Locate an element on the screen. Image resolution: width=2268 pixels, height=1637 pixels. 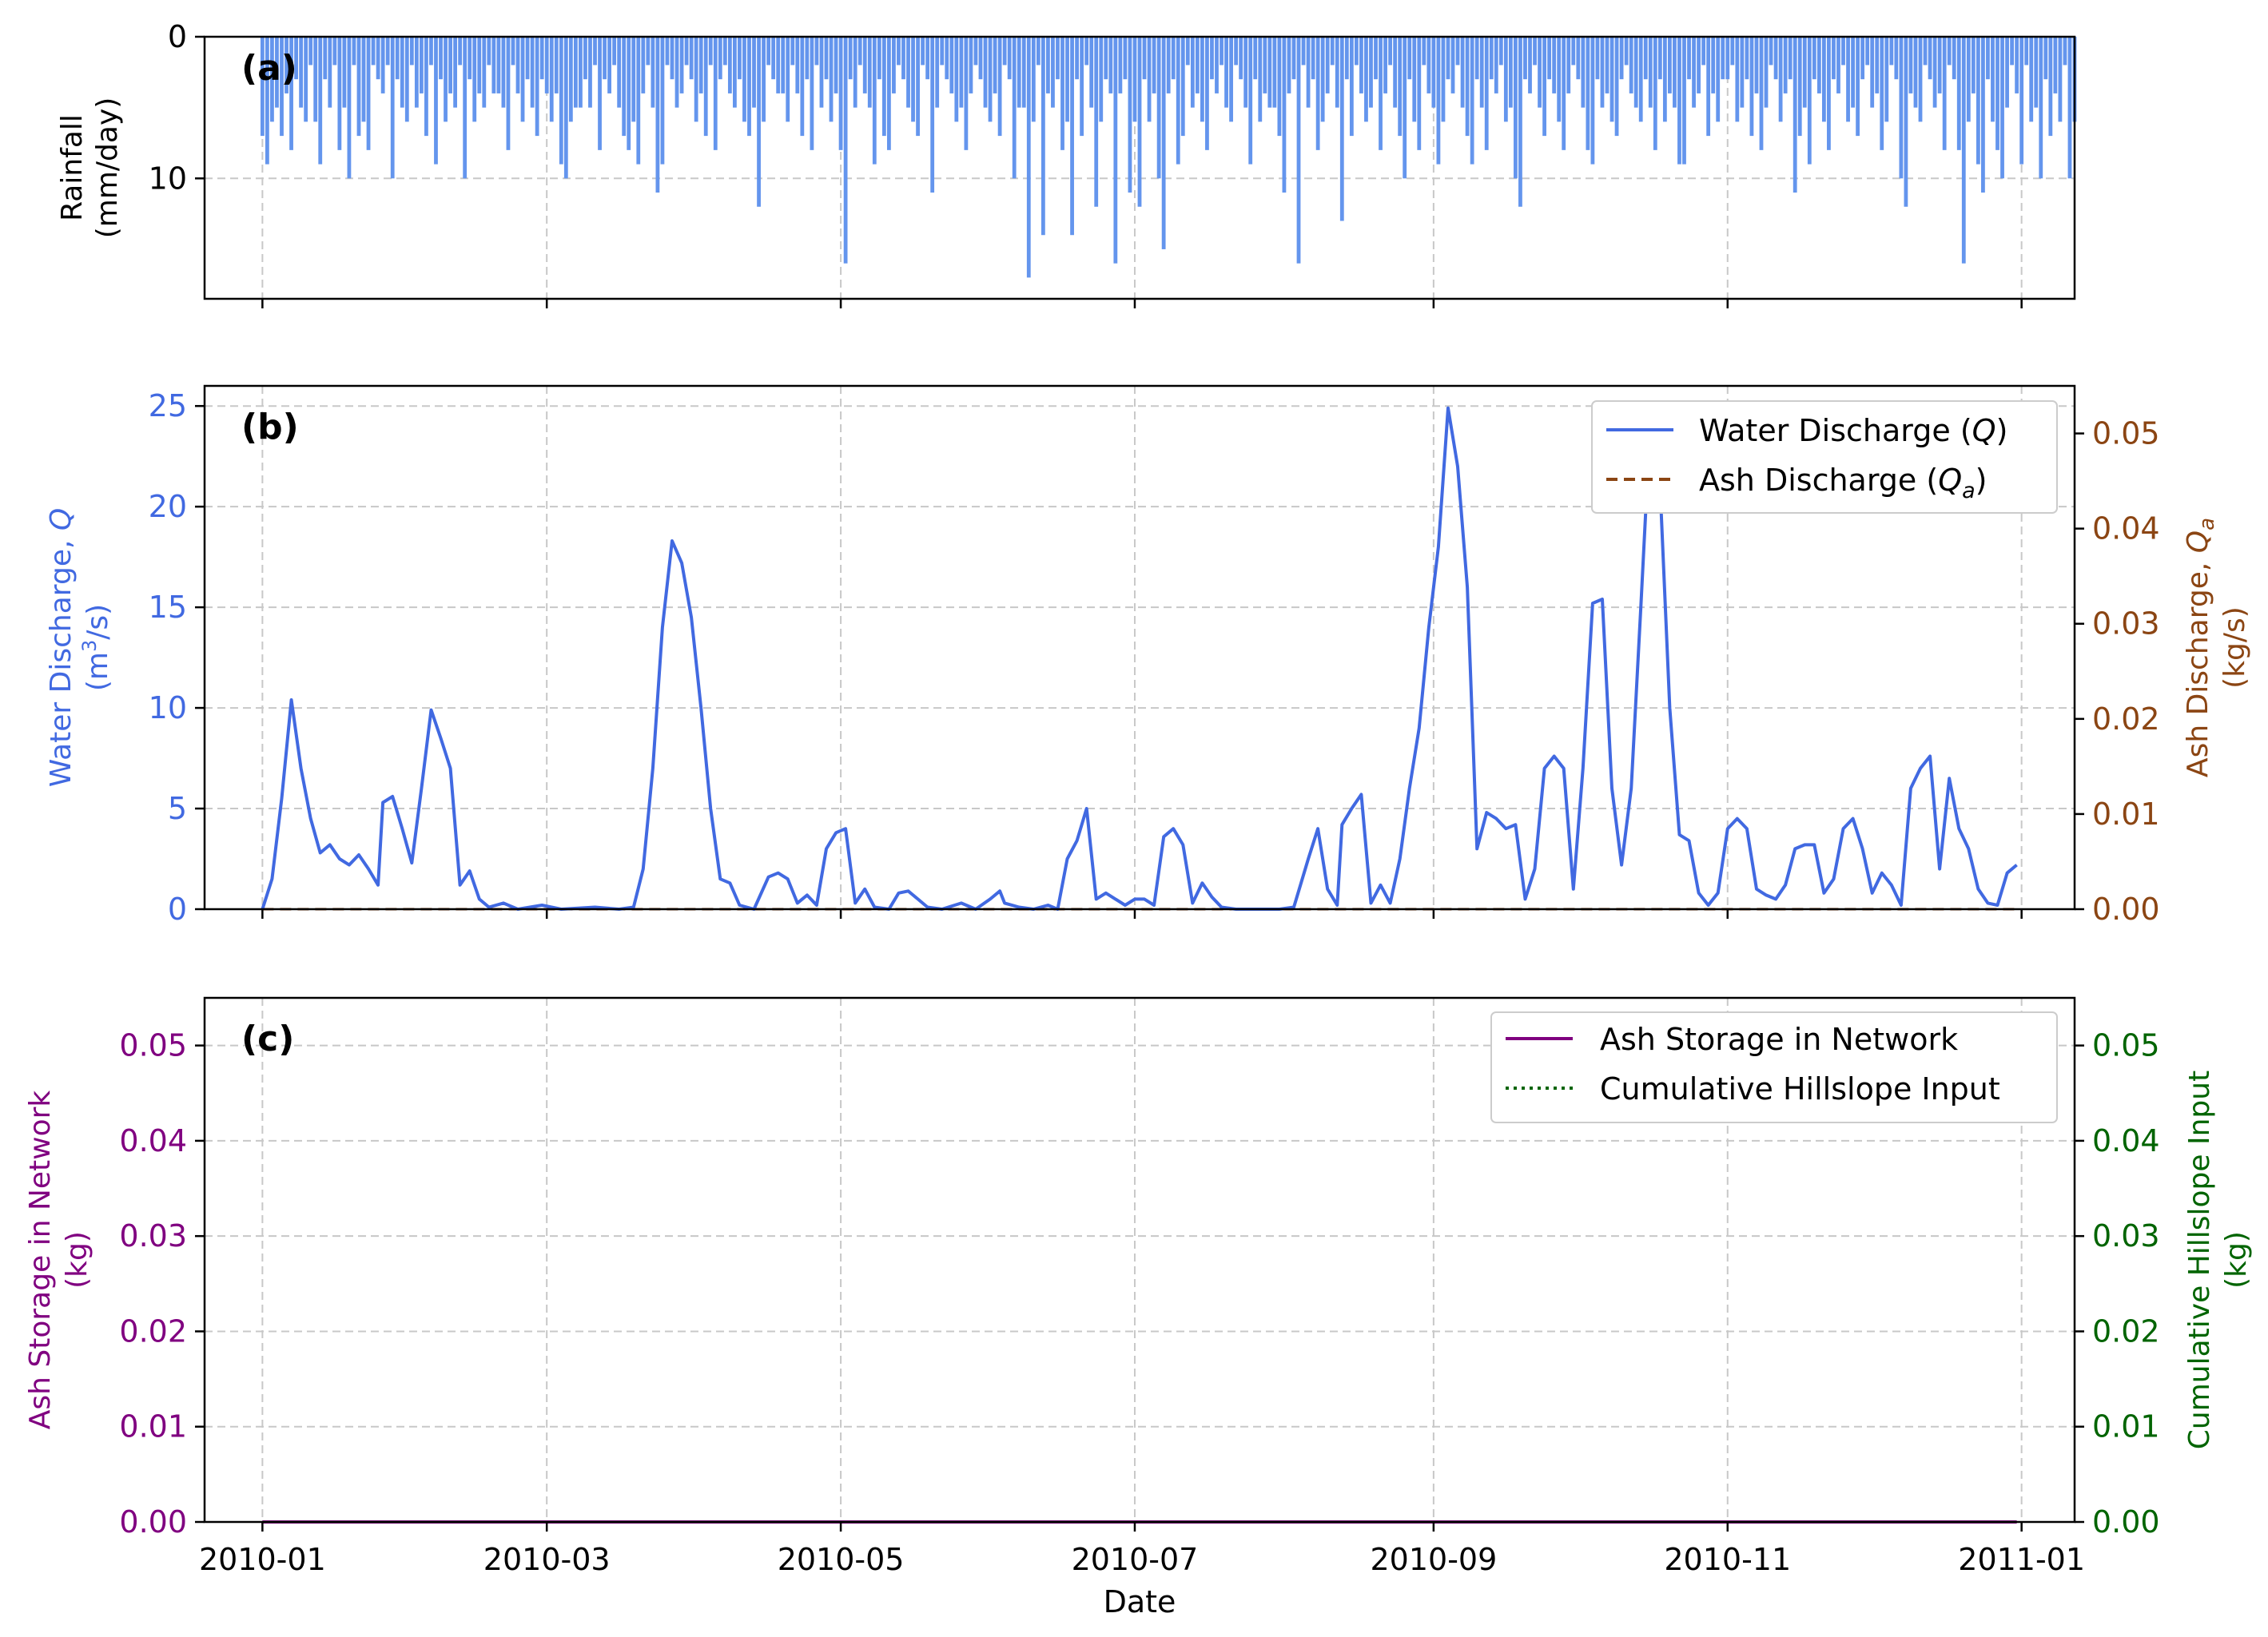
legend-ash-label: Ash Discharge (Qa) is located at coordinates (1843, 483).